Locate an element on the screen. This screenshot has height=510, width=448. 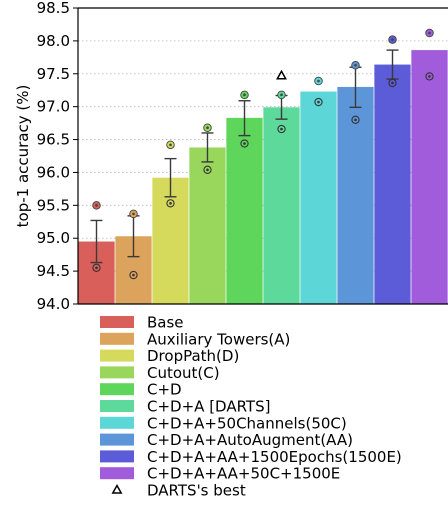
legend-label: C+D+A+AA+50C+1500E is located at coordinates (243, 474).